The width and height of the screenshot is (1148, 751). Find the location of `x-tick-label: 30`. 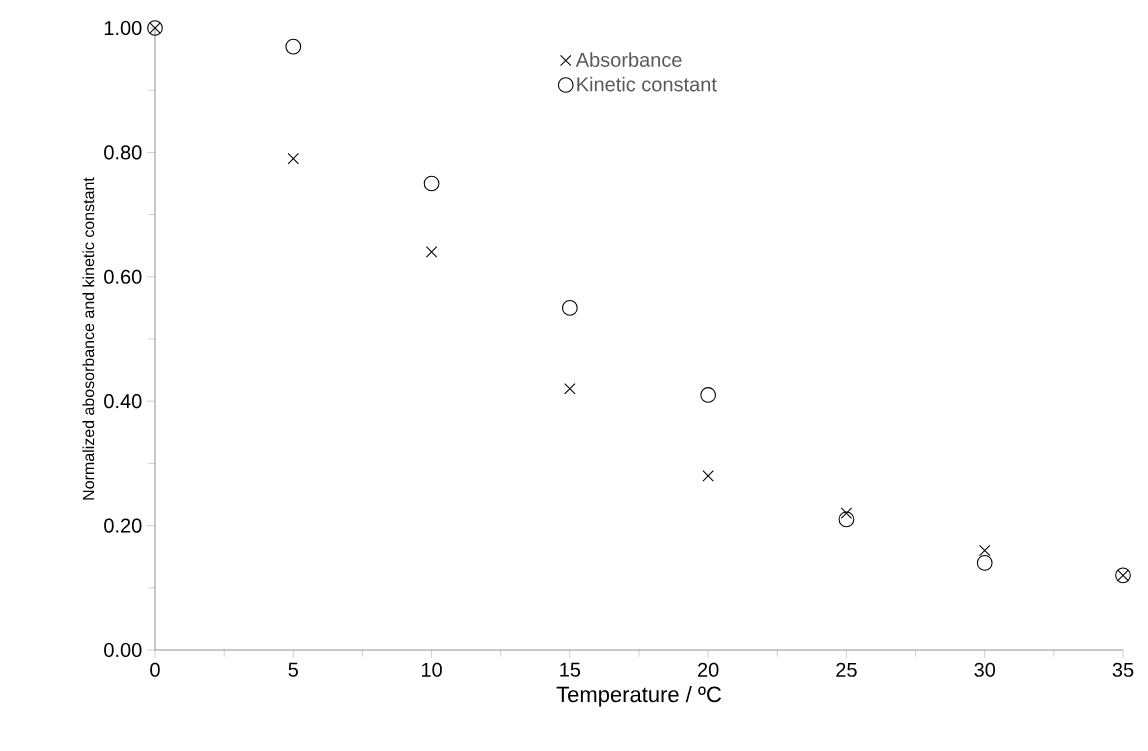

x-tick-label: 30 is located at coordinates (985, 669).